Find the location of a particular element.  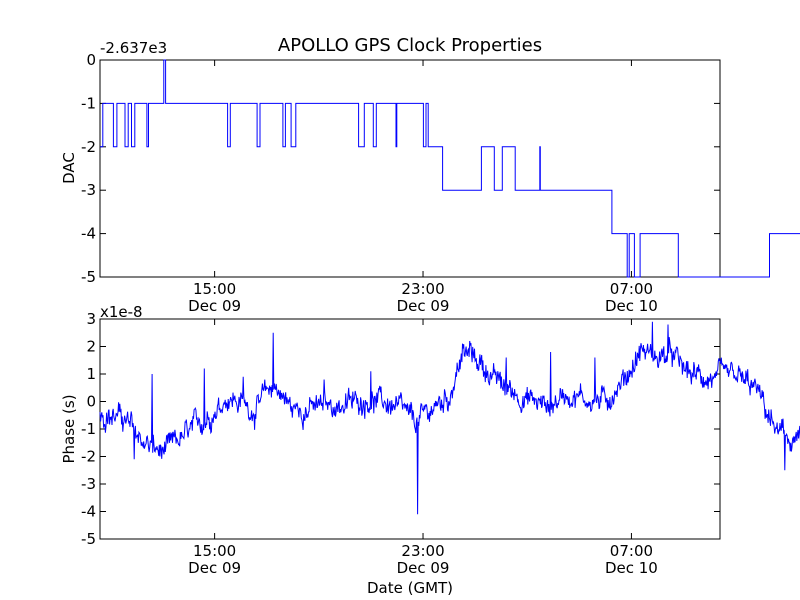

dac-ytick-label: -2 is located at coordinates (88, 147).